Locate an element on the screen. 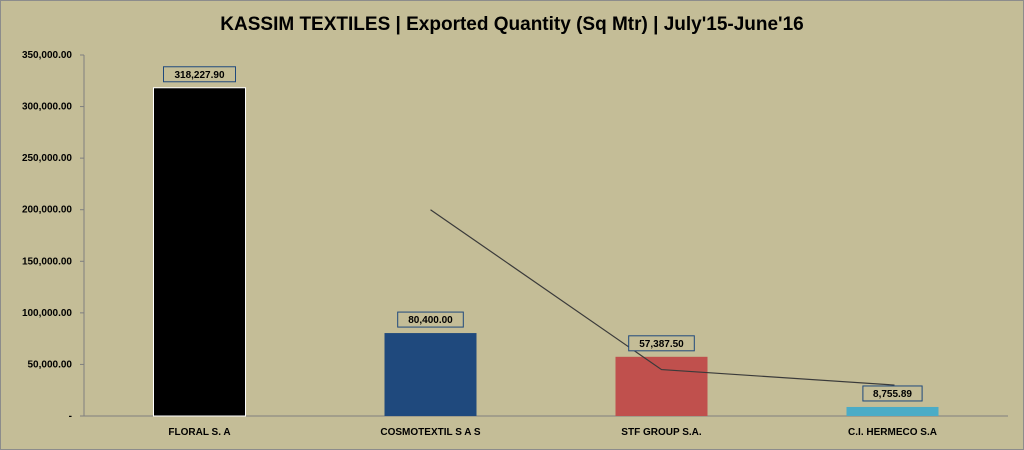 This screenshot has height=450, width=1024. x-tick-label: STF GROUP S.A. is located at coordinates (661, 432).